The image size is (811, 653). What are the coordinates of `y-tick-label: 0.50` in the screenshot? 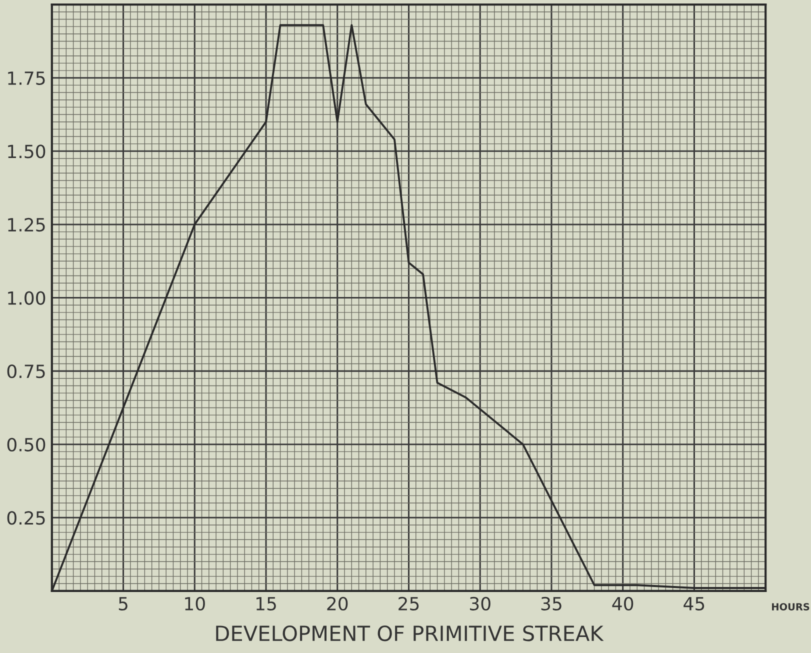 It's located at (26, 445).